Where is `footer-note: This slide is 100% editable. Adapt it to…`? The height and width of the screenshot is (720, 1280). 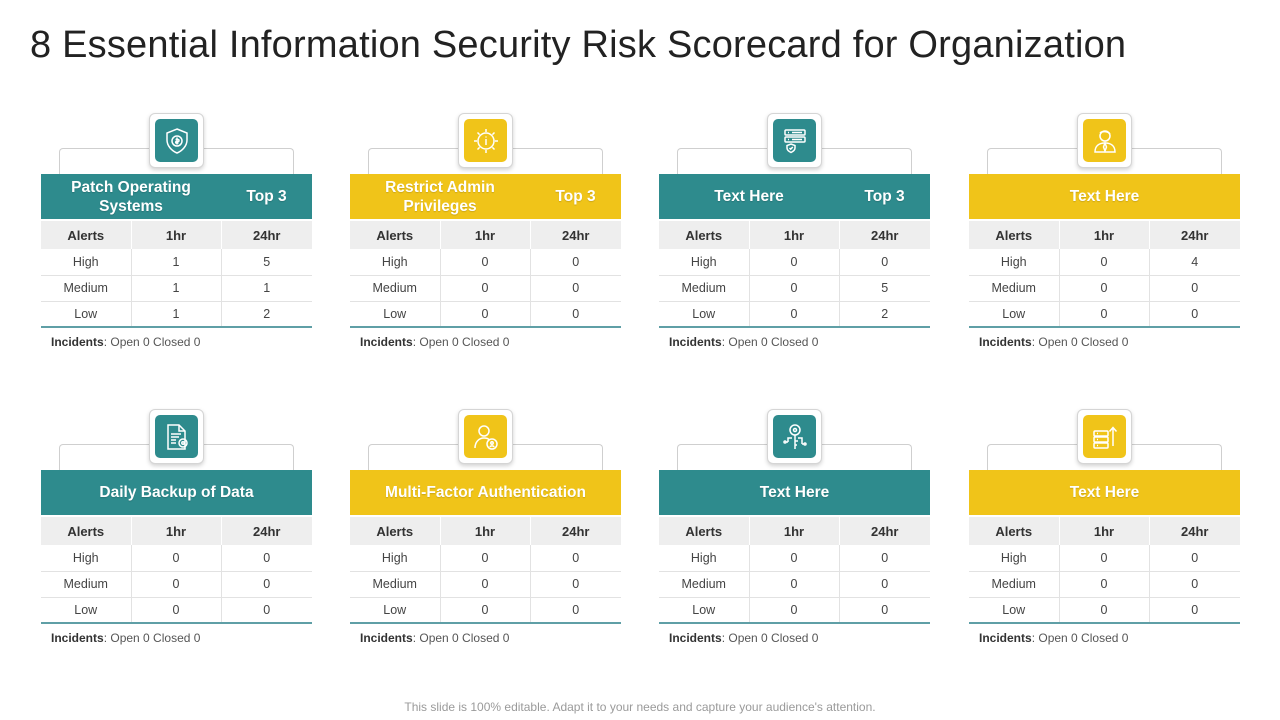
footer-note: This slide is 100% editable. Adapt it to… is located at coordinates (640, 707).